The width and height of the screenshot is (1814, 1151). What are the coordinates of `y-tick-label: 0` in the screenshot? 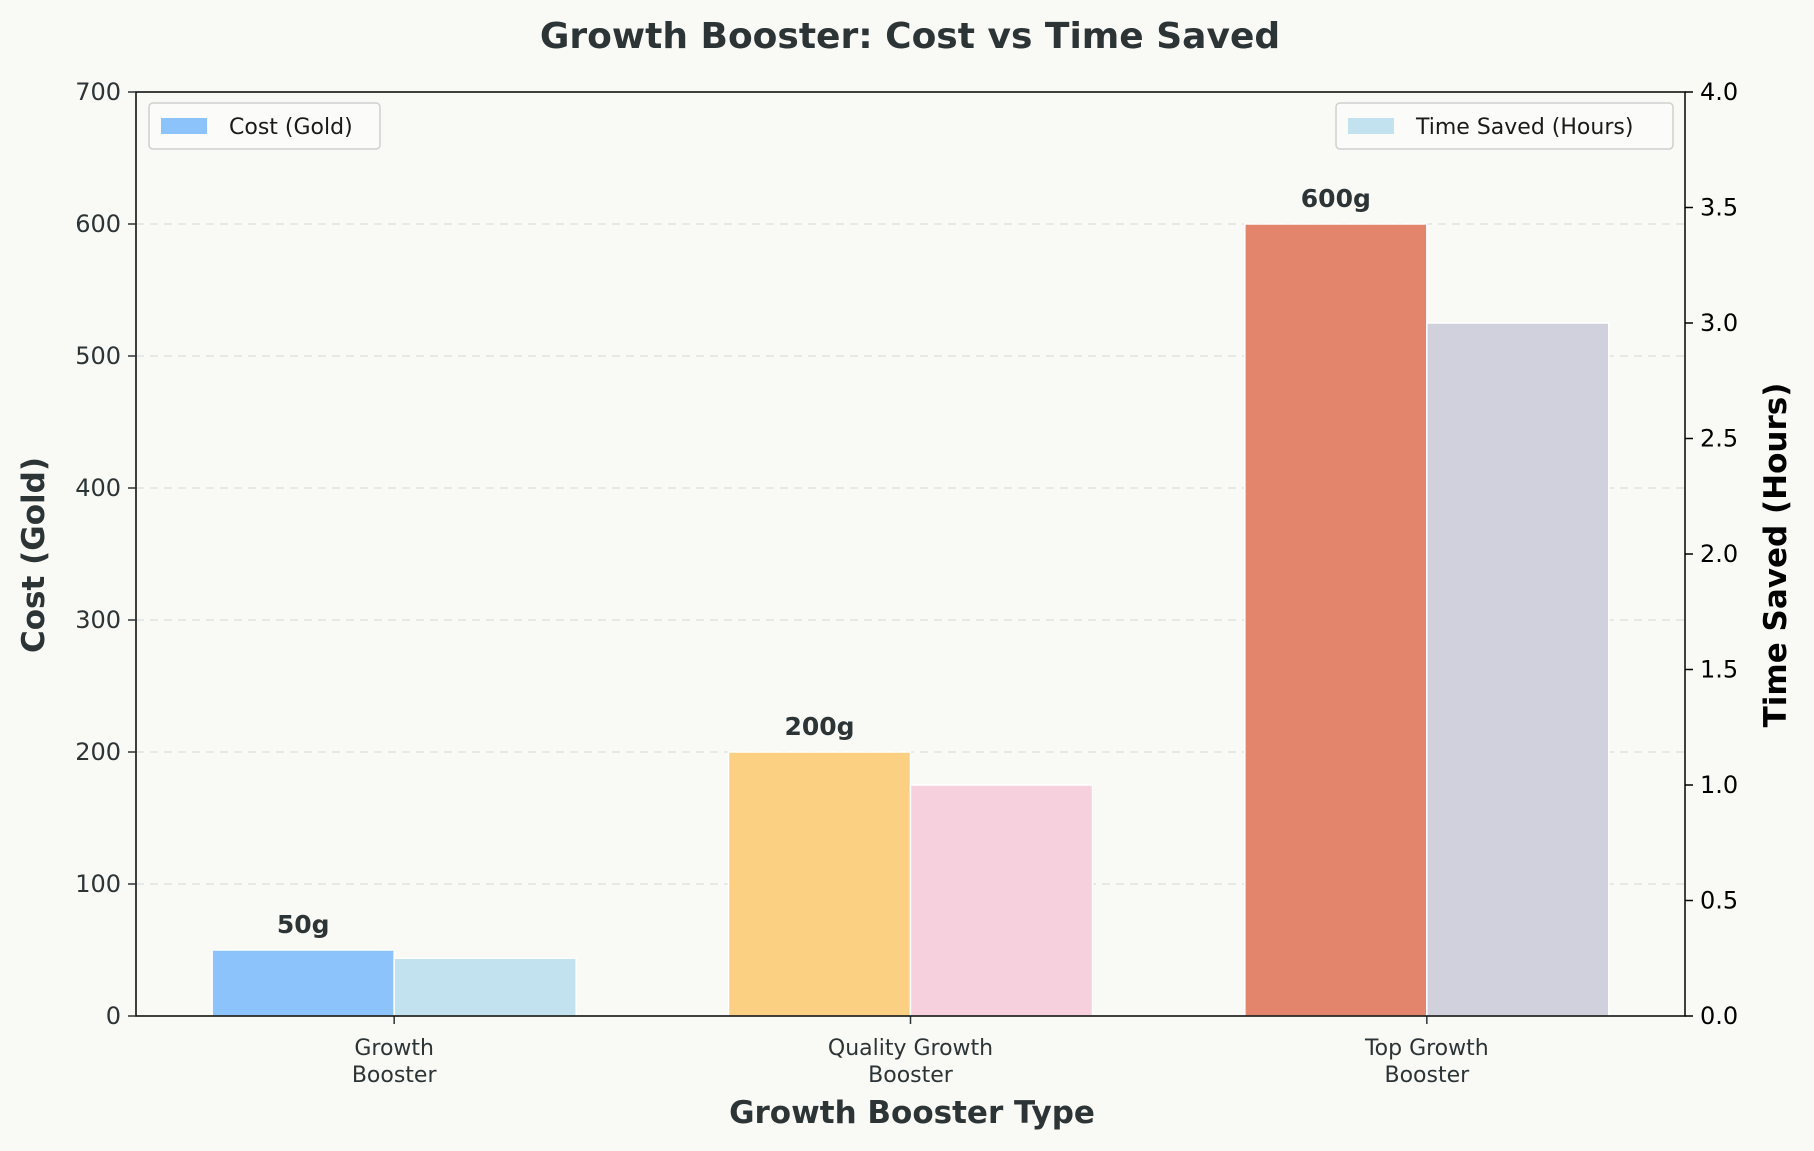 It's located at (113, 1016).